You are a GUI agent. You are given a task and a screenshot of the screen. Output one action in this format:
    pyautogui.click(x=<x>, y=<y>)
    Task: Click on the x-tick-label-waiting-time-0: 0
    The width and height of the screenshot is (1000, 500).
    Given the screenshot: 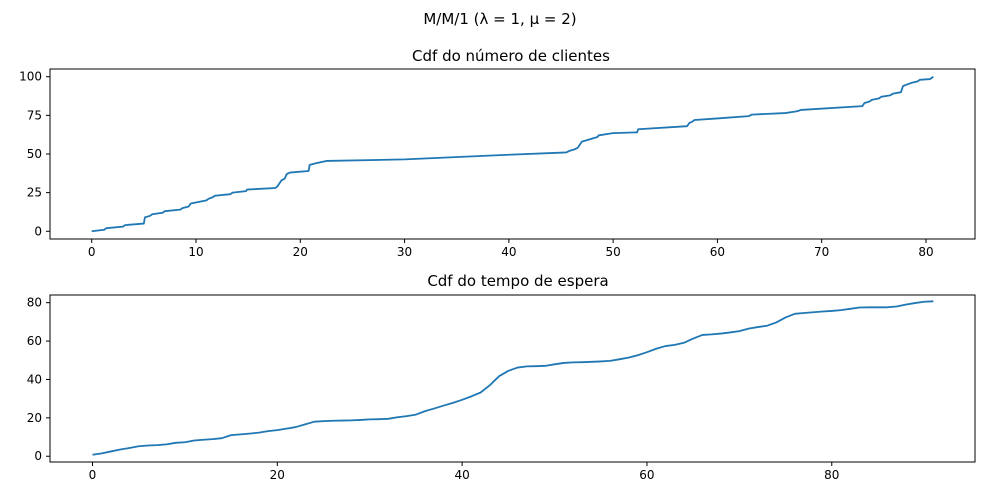 What is the action you would take?
    pyautogui.click(x=93, y=475)
    